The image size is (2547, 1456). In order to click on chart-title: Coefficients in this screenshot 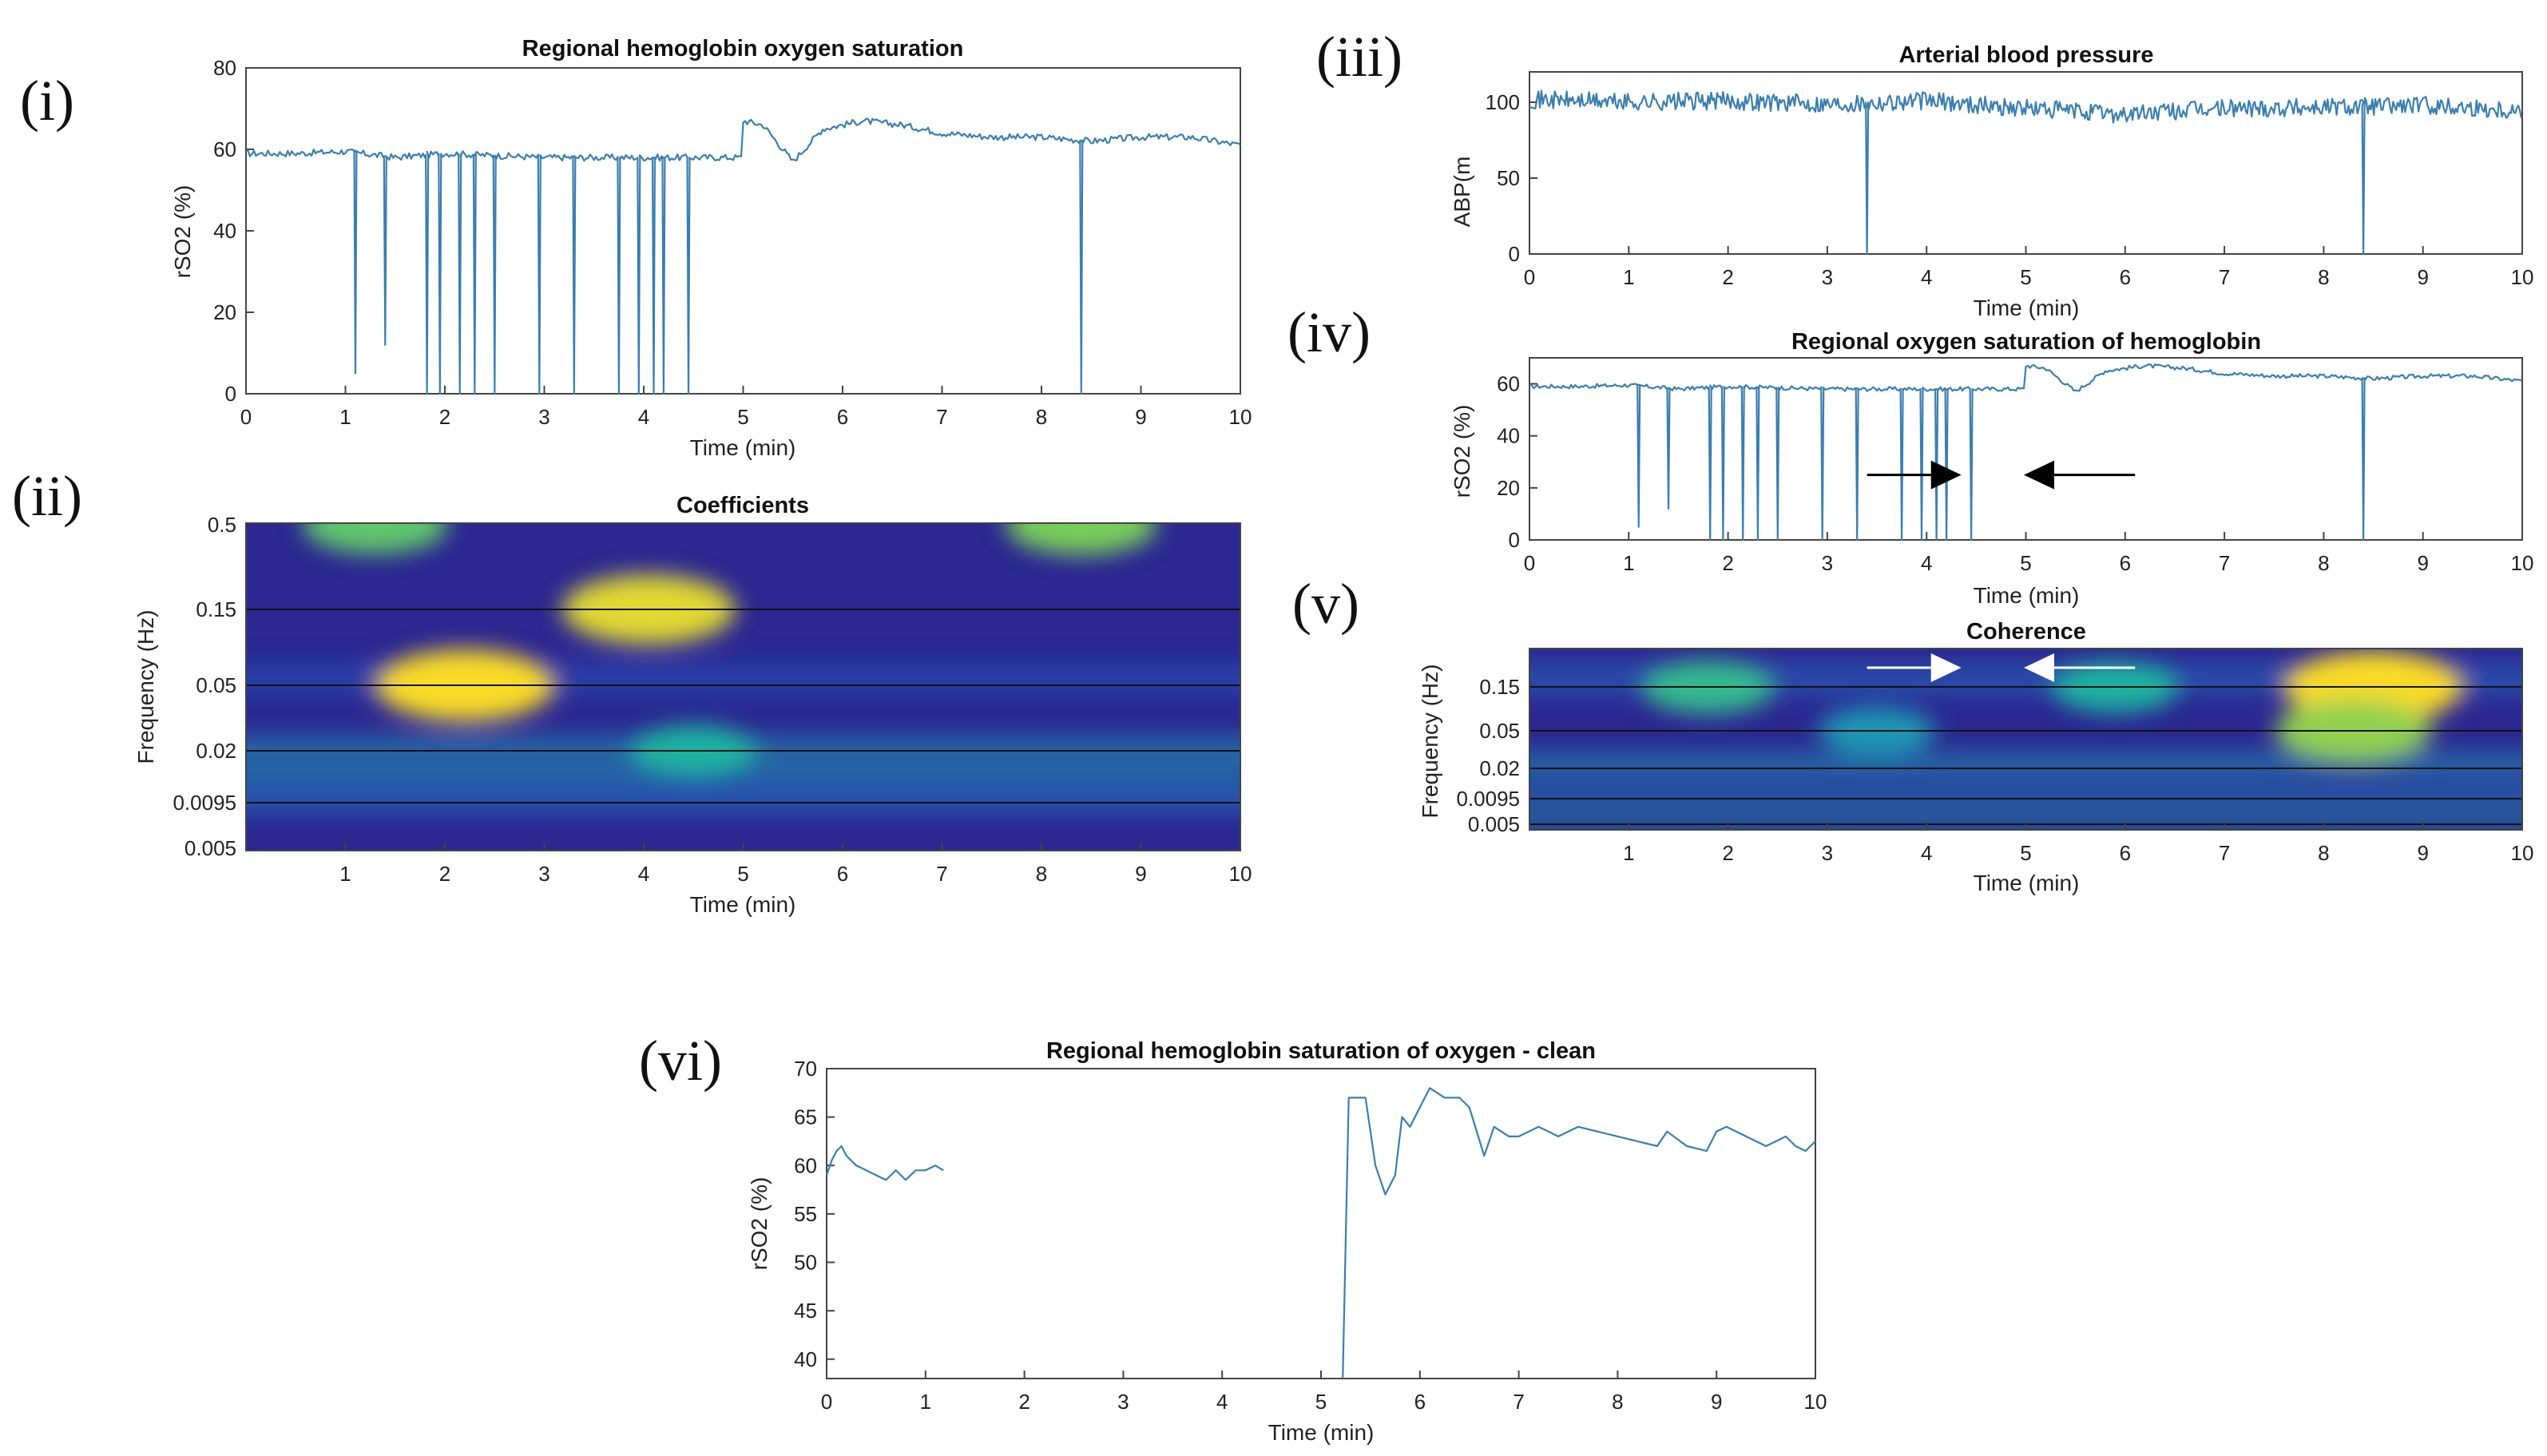, I will do `click(742, 505)`.